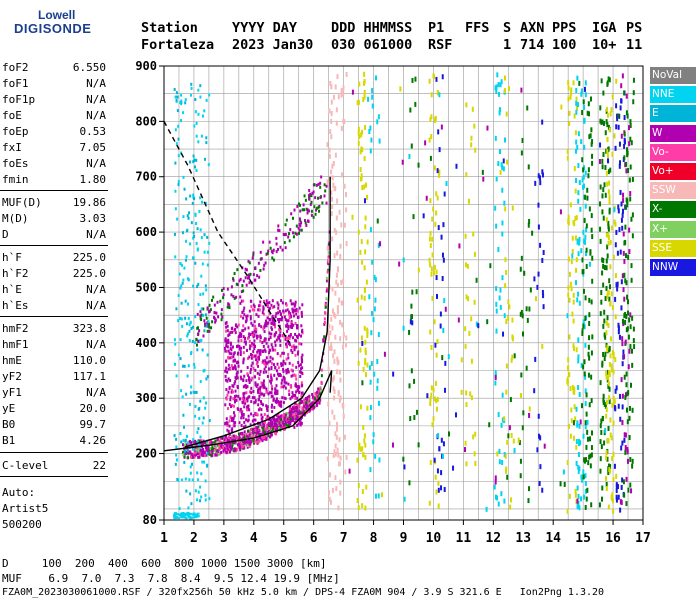 The width and height of the screenshot is (700, 600). Describe the element at coordinates (248, 411) in the screenshot. I see `x-mode-trace` at that location.